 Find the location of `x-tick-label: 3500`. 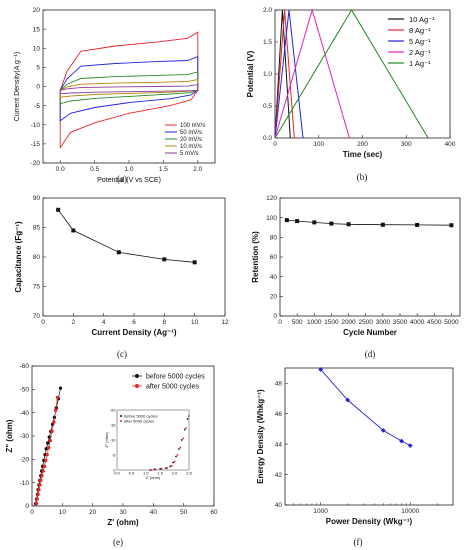

x-tick-label: 3500 is located at coordinates (400, 322).